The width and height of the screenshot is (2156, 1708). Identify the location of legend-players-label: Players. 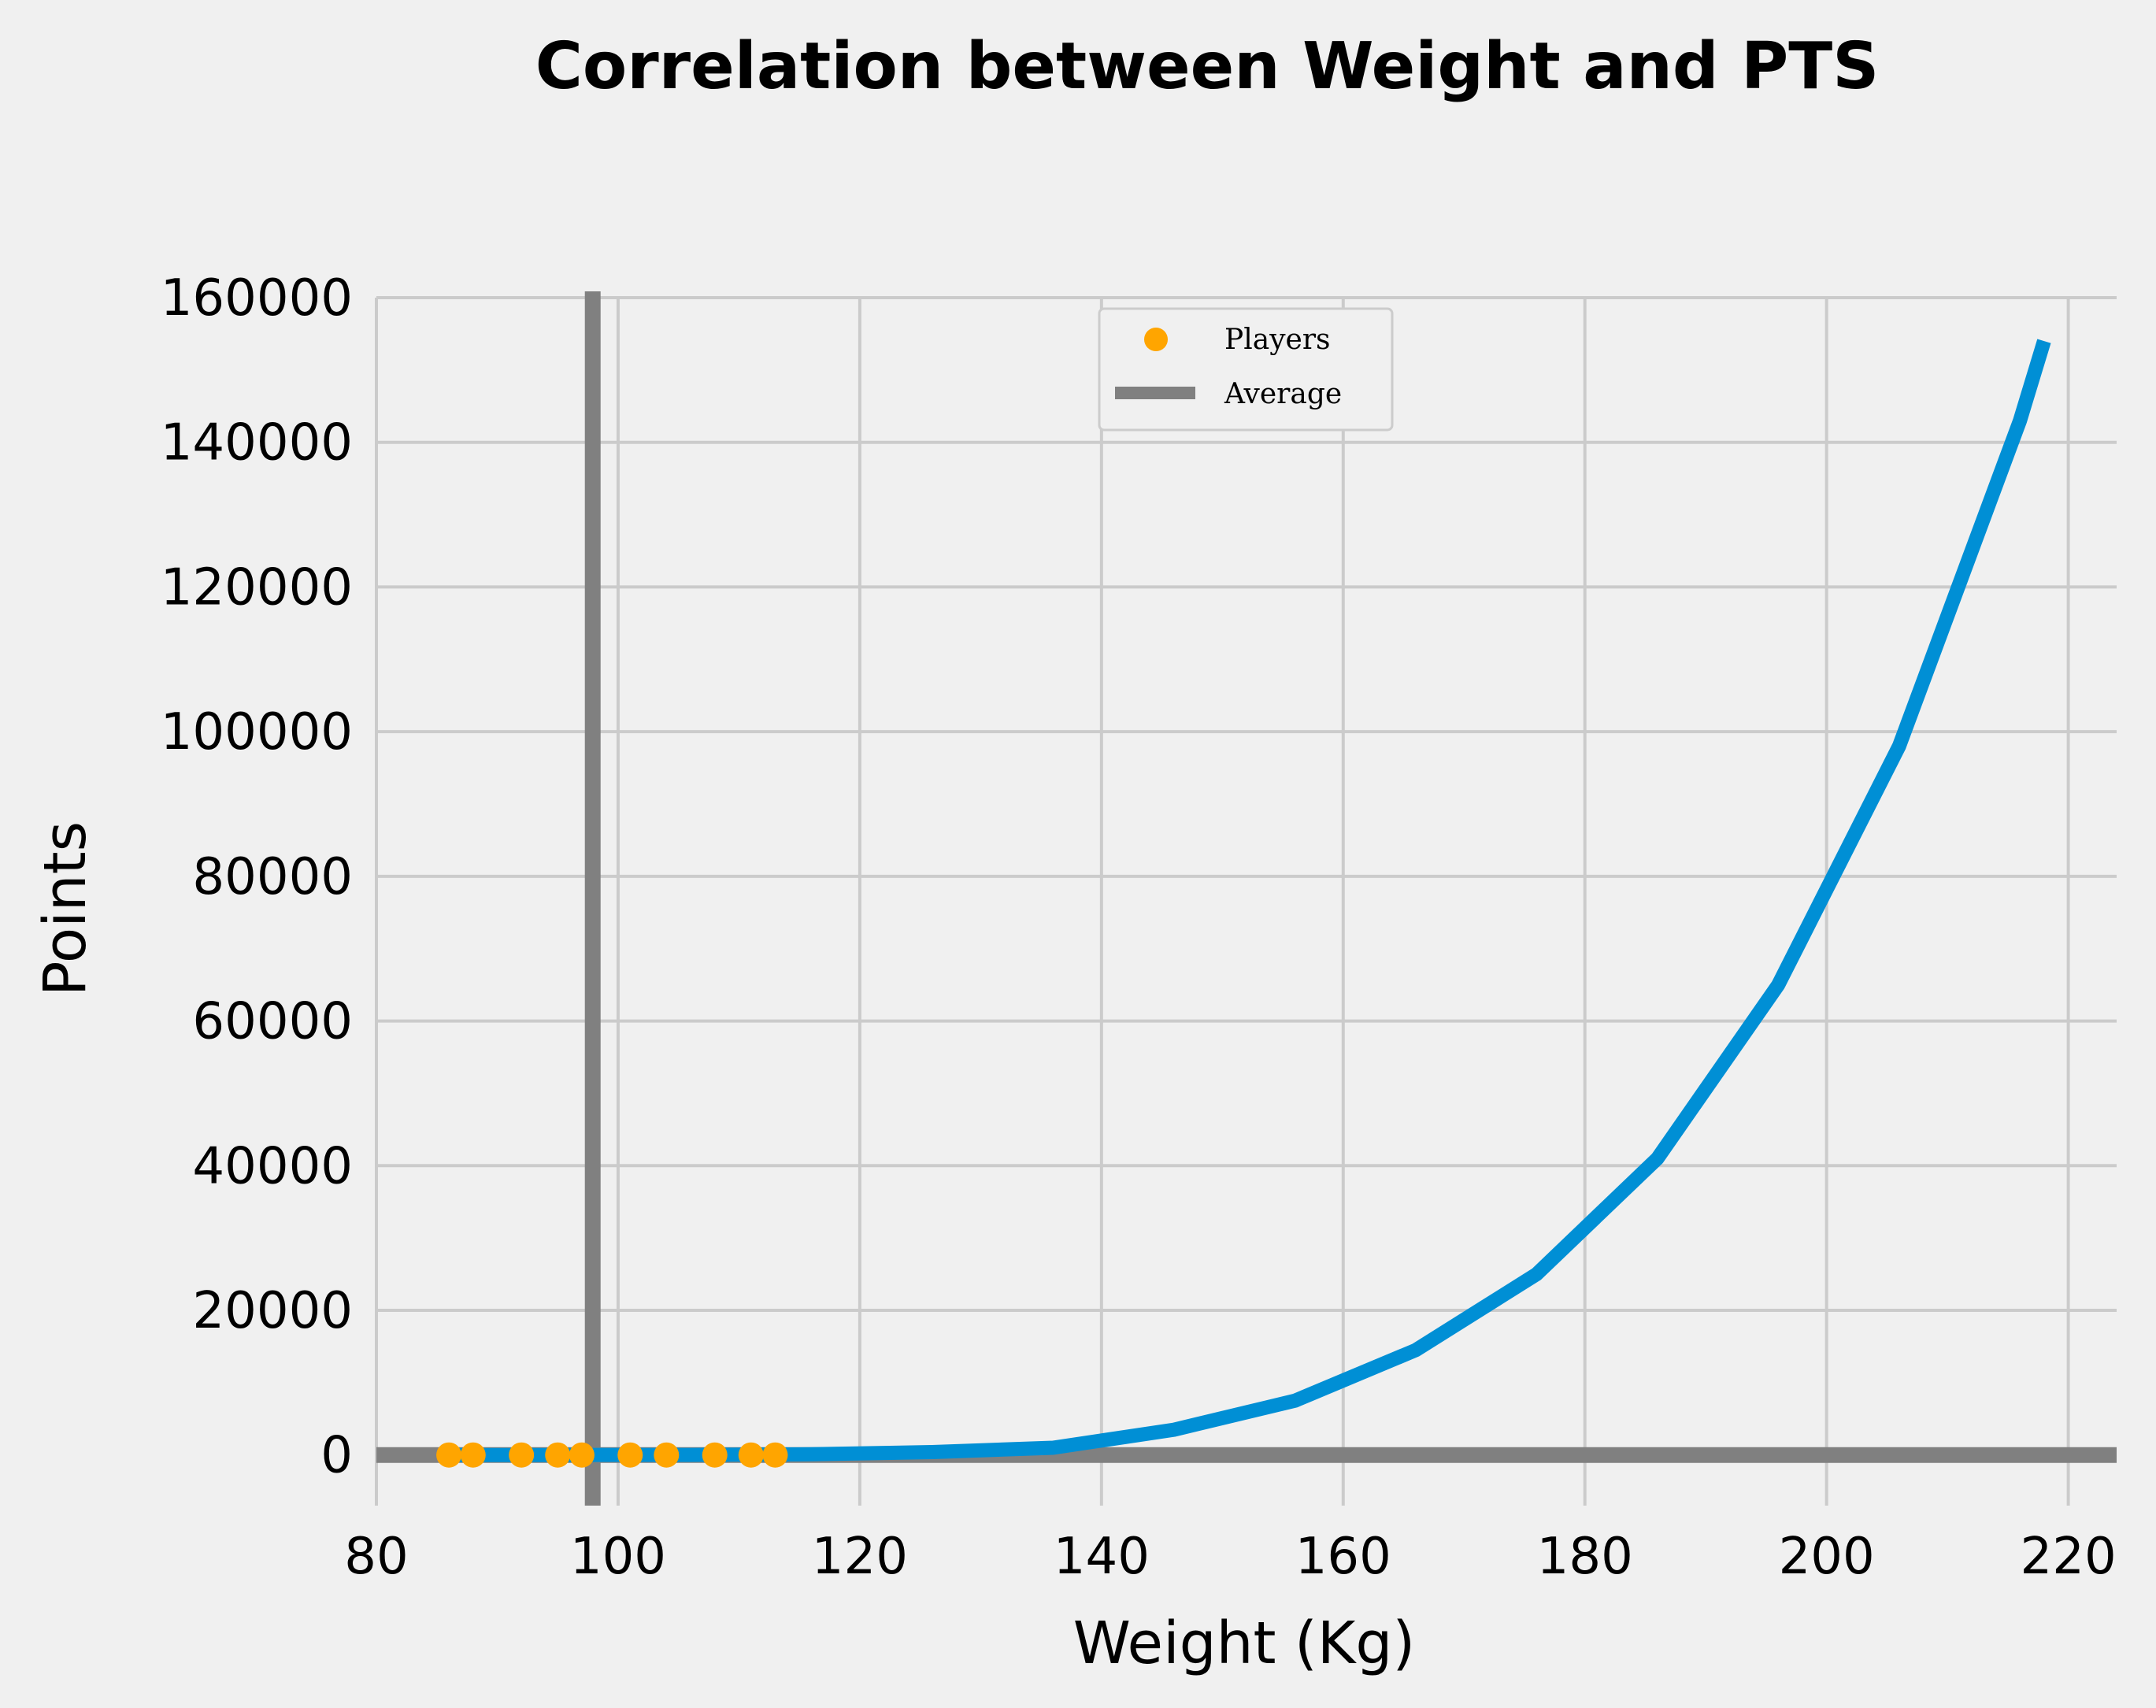
(1277, 340).